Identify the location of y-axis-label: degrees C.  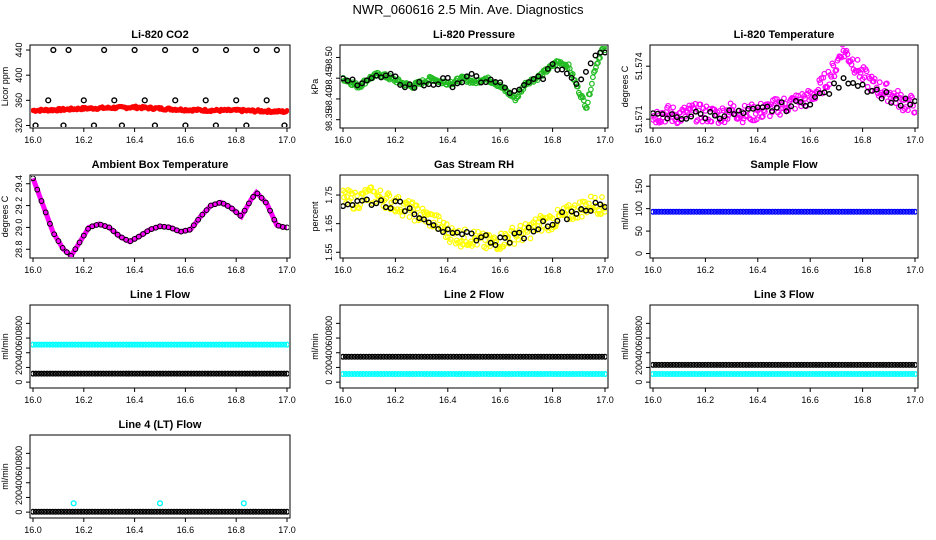
(625, 86).